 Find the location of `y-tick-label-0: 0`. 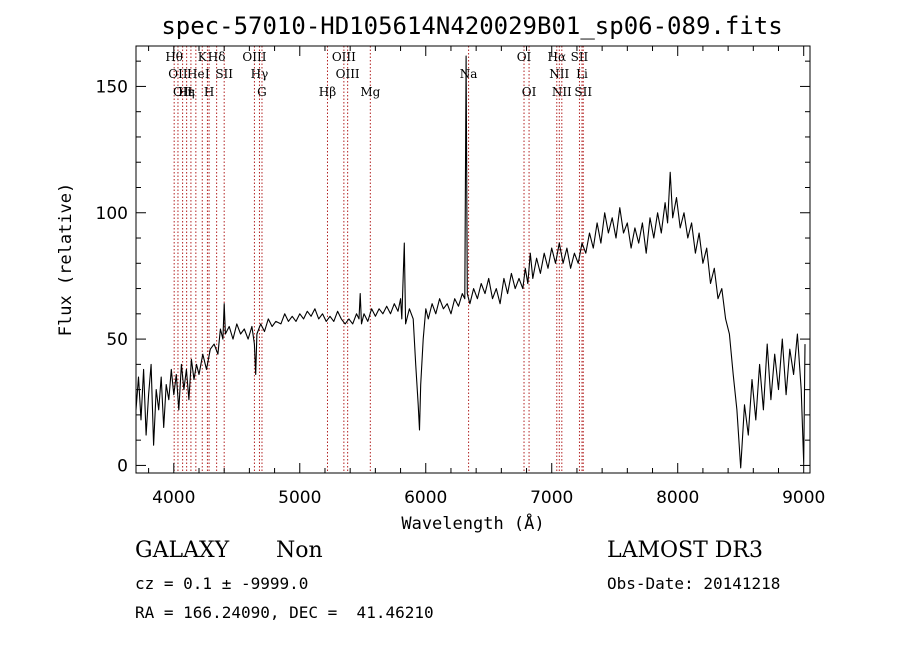

y-tick-label-0: 0 is located at coordinates (122, 466).